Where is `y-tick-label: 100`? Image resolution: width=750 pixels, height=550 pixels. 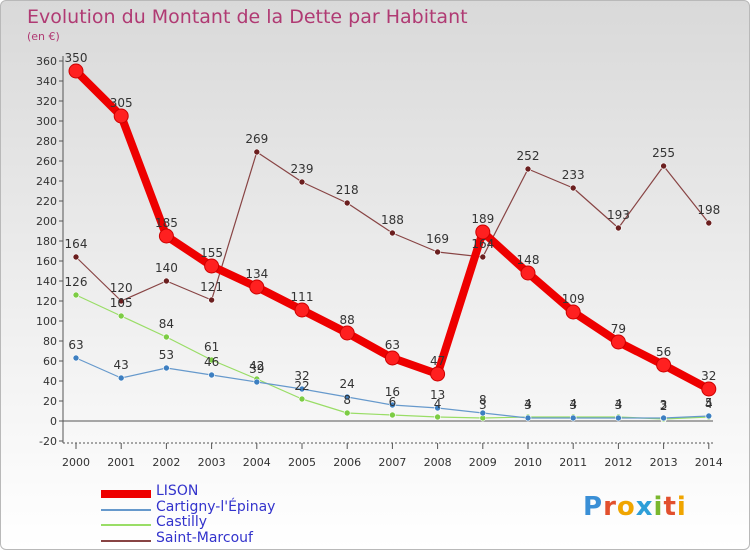
y-tick-label: 100 is located at coordinates (46, 321).